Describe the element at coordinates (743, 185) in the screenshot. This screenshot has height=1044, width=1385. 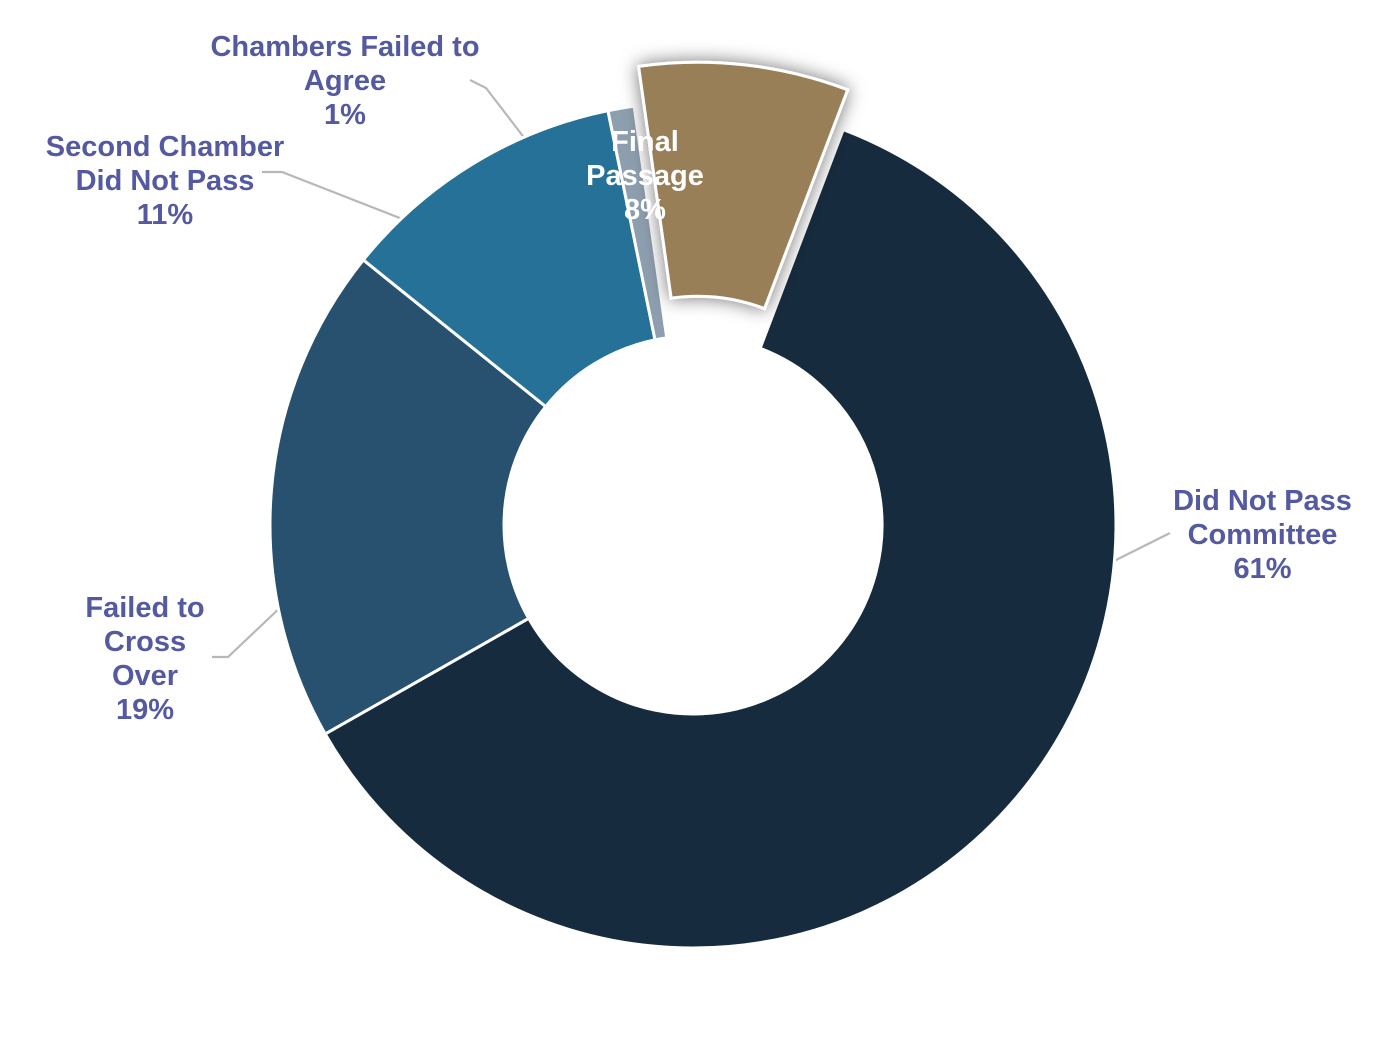
I see `slice-final` at that location.